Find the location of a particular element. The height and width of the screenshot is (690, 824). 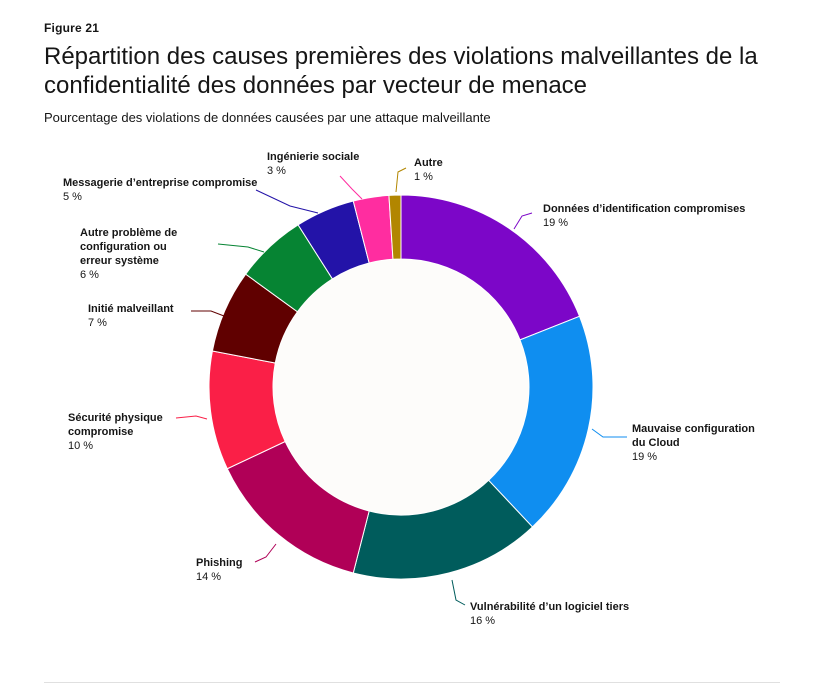

slice-name-label: compromise is located at coordinates (100, 432).